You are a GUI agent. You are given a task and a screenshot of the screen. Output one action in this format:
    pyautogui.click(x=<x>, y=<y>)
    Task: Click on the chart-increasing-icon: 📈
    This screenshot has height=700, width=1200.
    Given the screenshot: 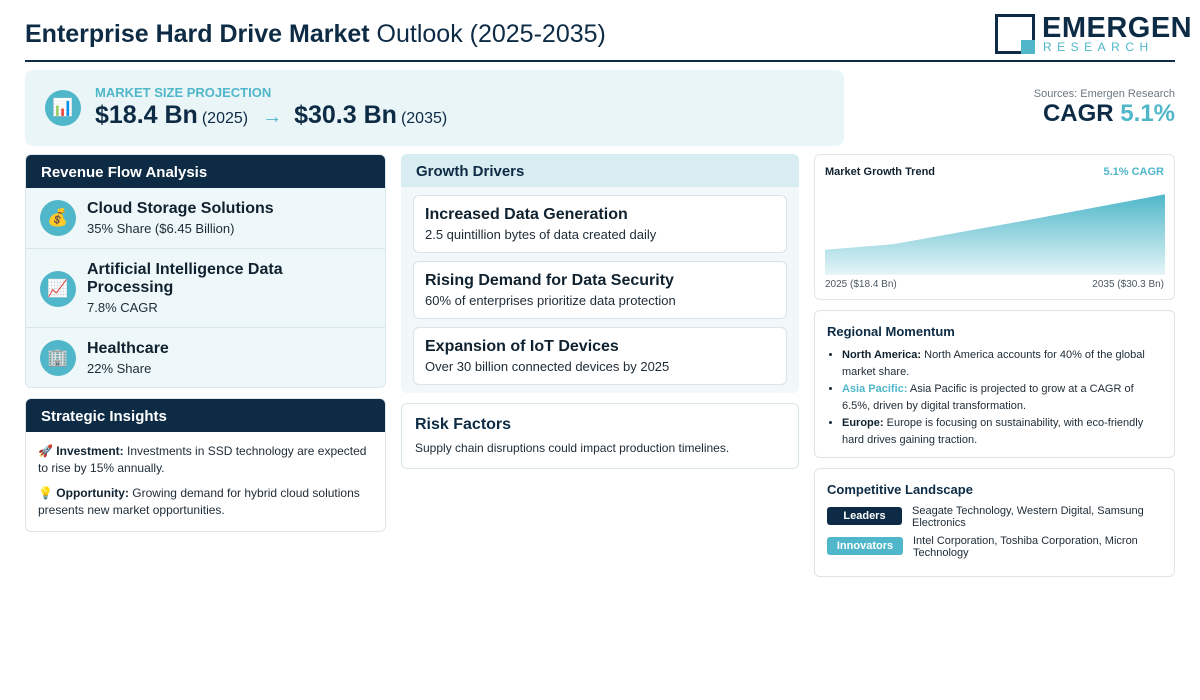 What is the action you would take?
    pyautogui.click(x=58, y=289)
    